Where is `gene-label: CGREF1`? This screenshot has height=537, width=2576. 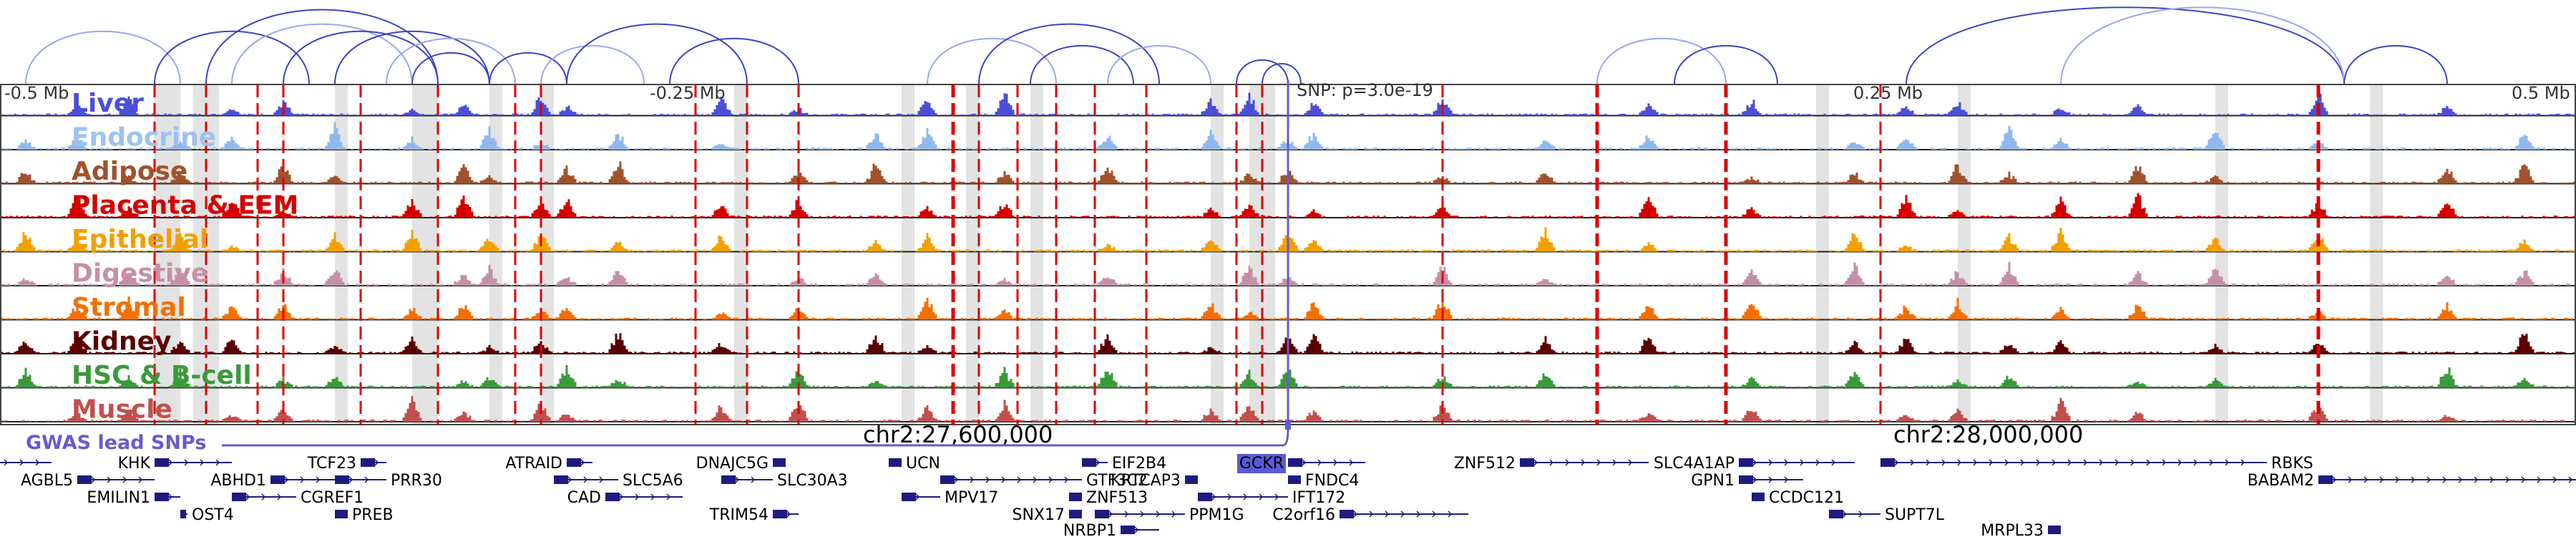 gene-label: CGREF1 is located at coordinates (332, 498).